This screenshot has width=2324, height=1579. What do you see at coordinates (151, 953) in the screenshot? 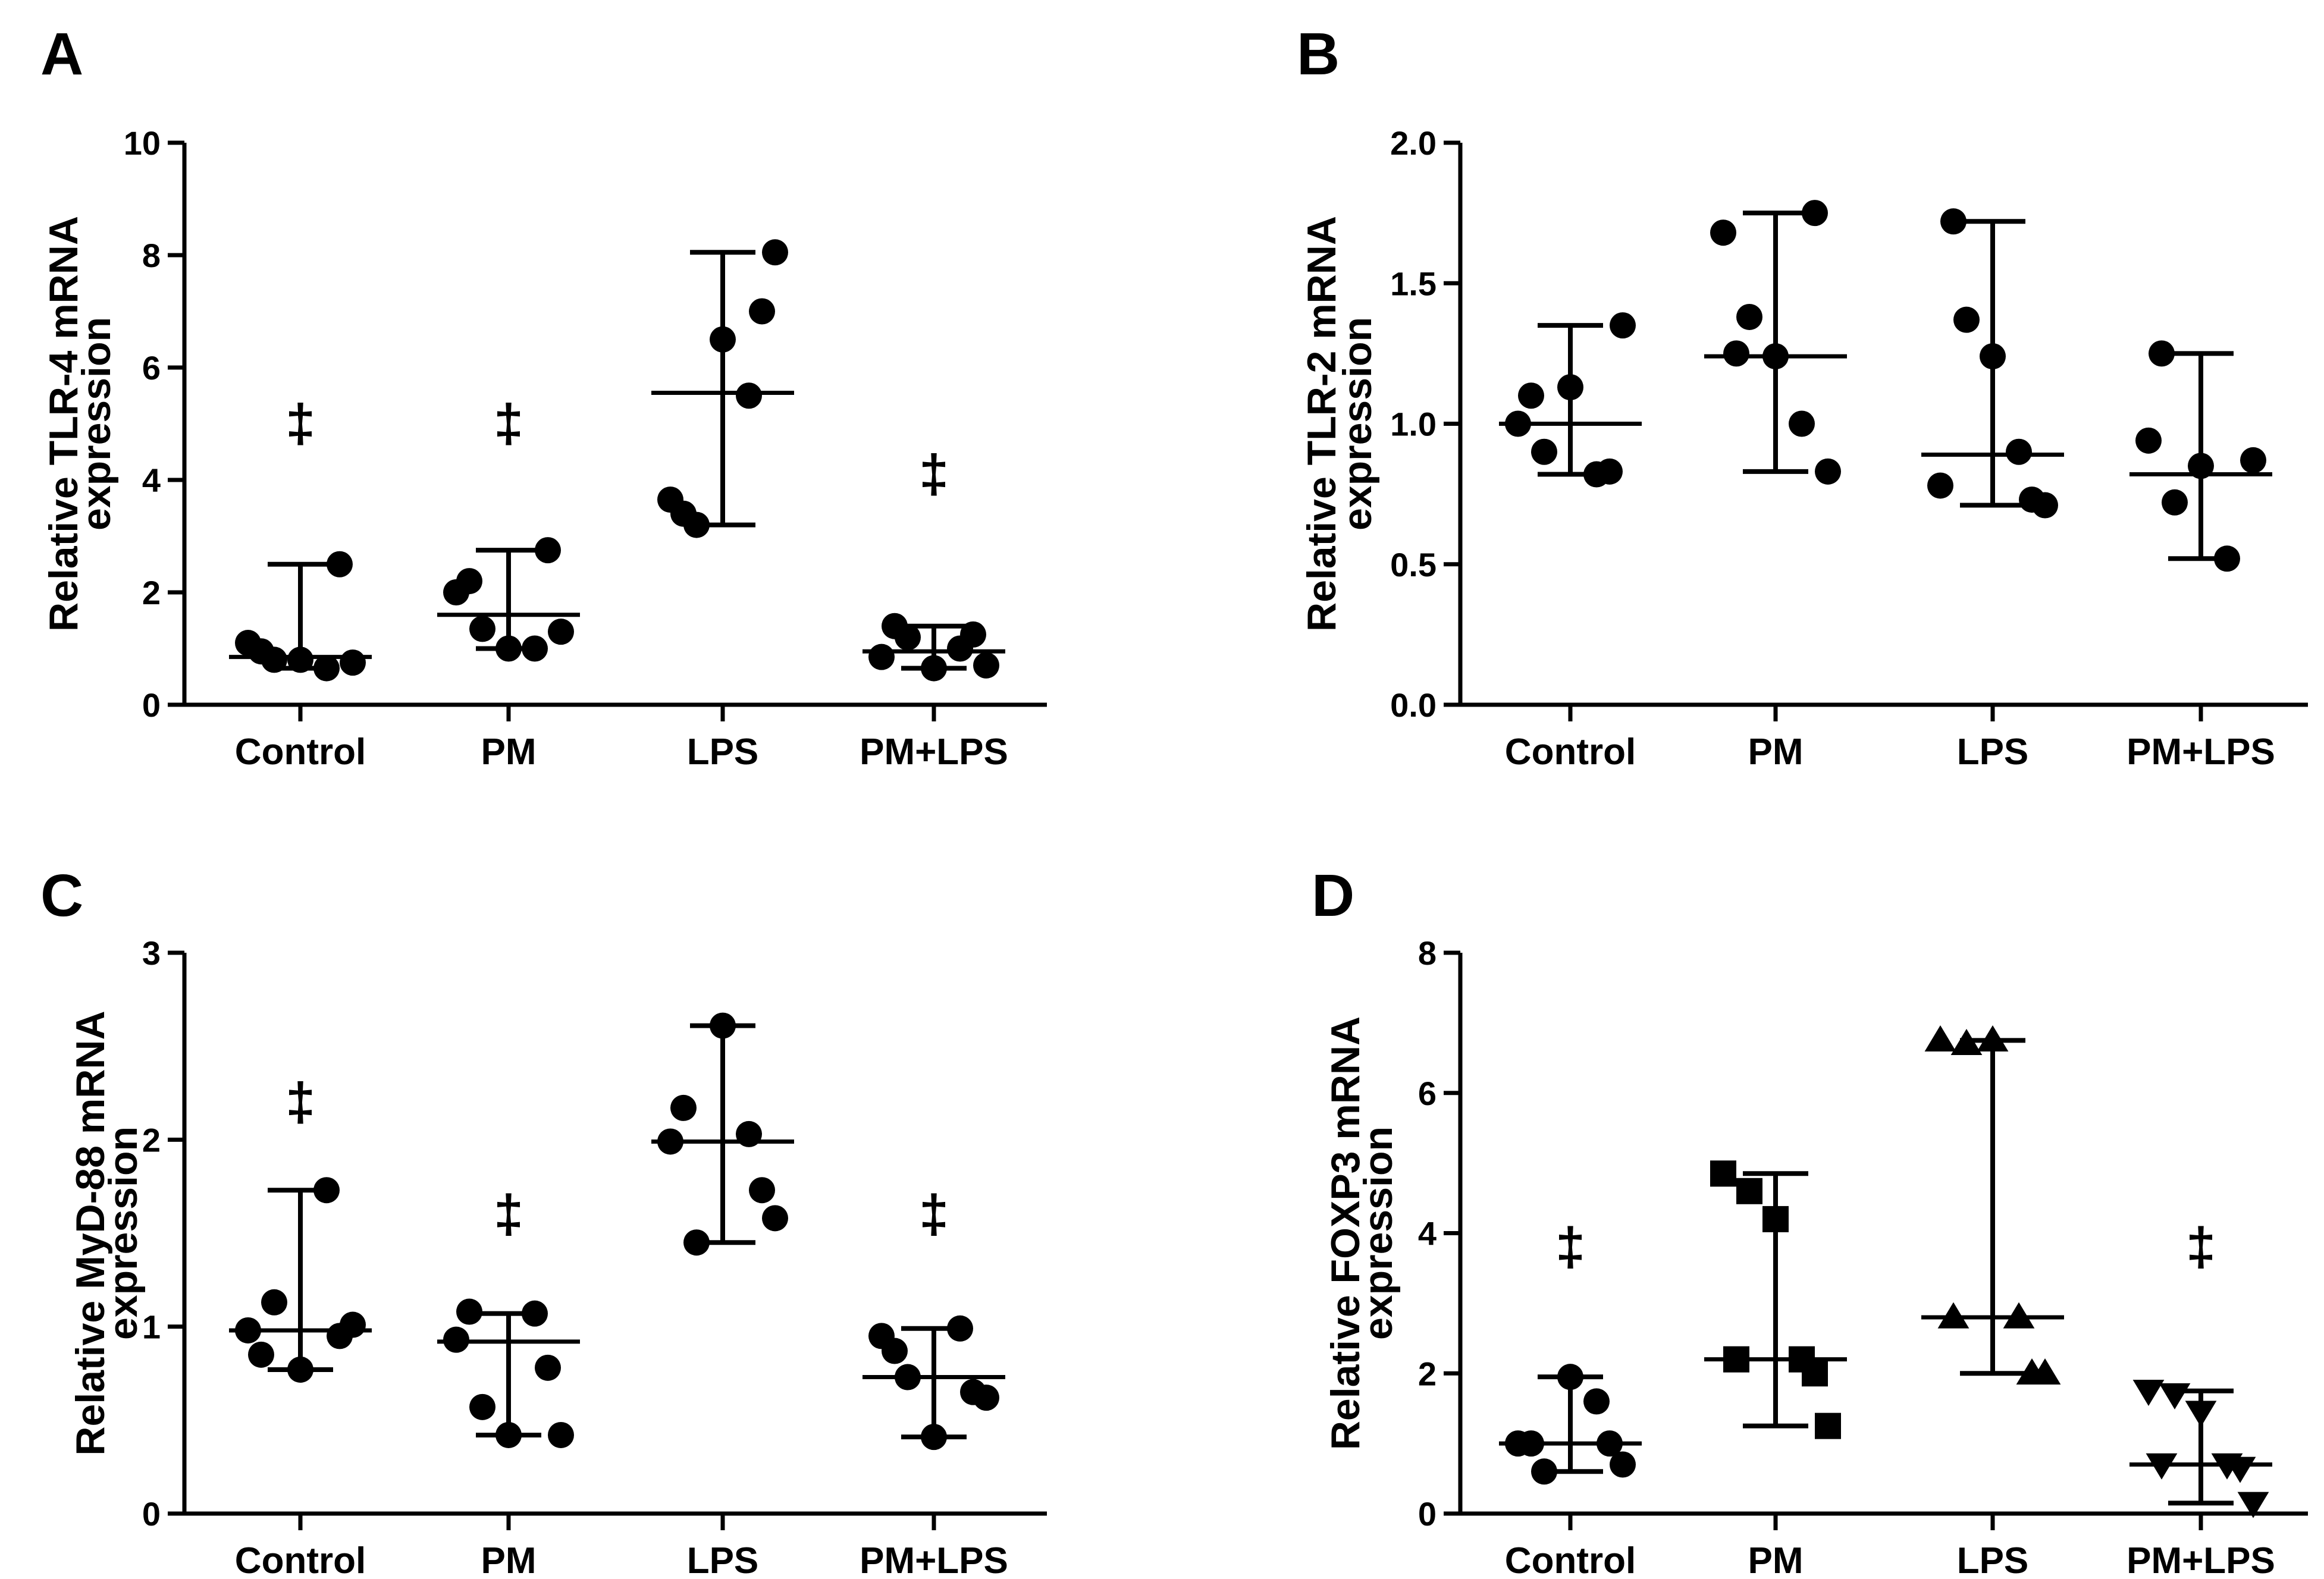
I see `y-tick-label: 3` at bounding box center [151, 953].